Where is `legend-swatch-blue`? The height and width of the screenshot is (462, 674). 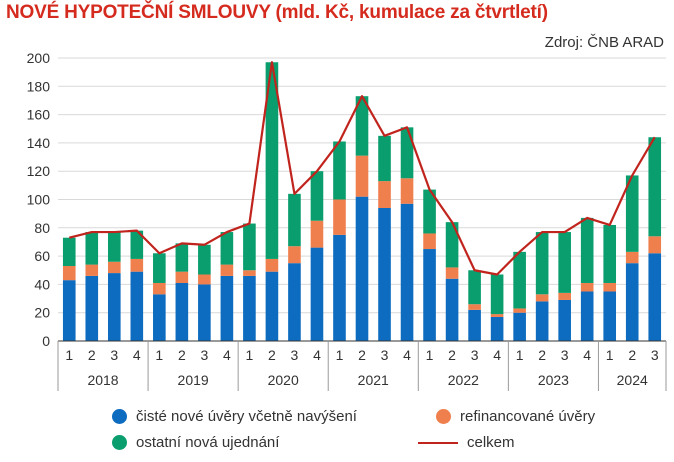 legend-swatch-blue is located at coordinates (119, 416).